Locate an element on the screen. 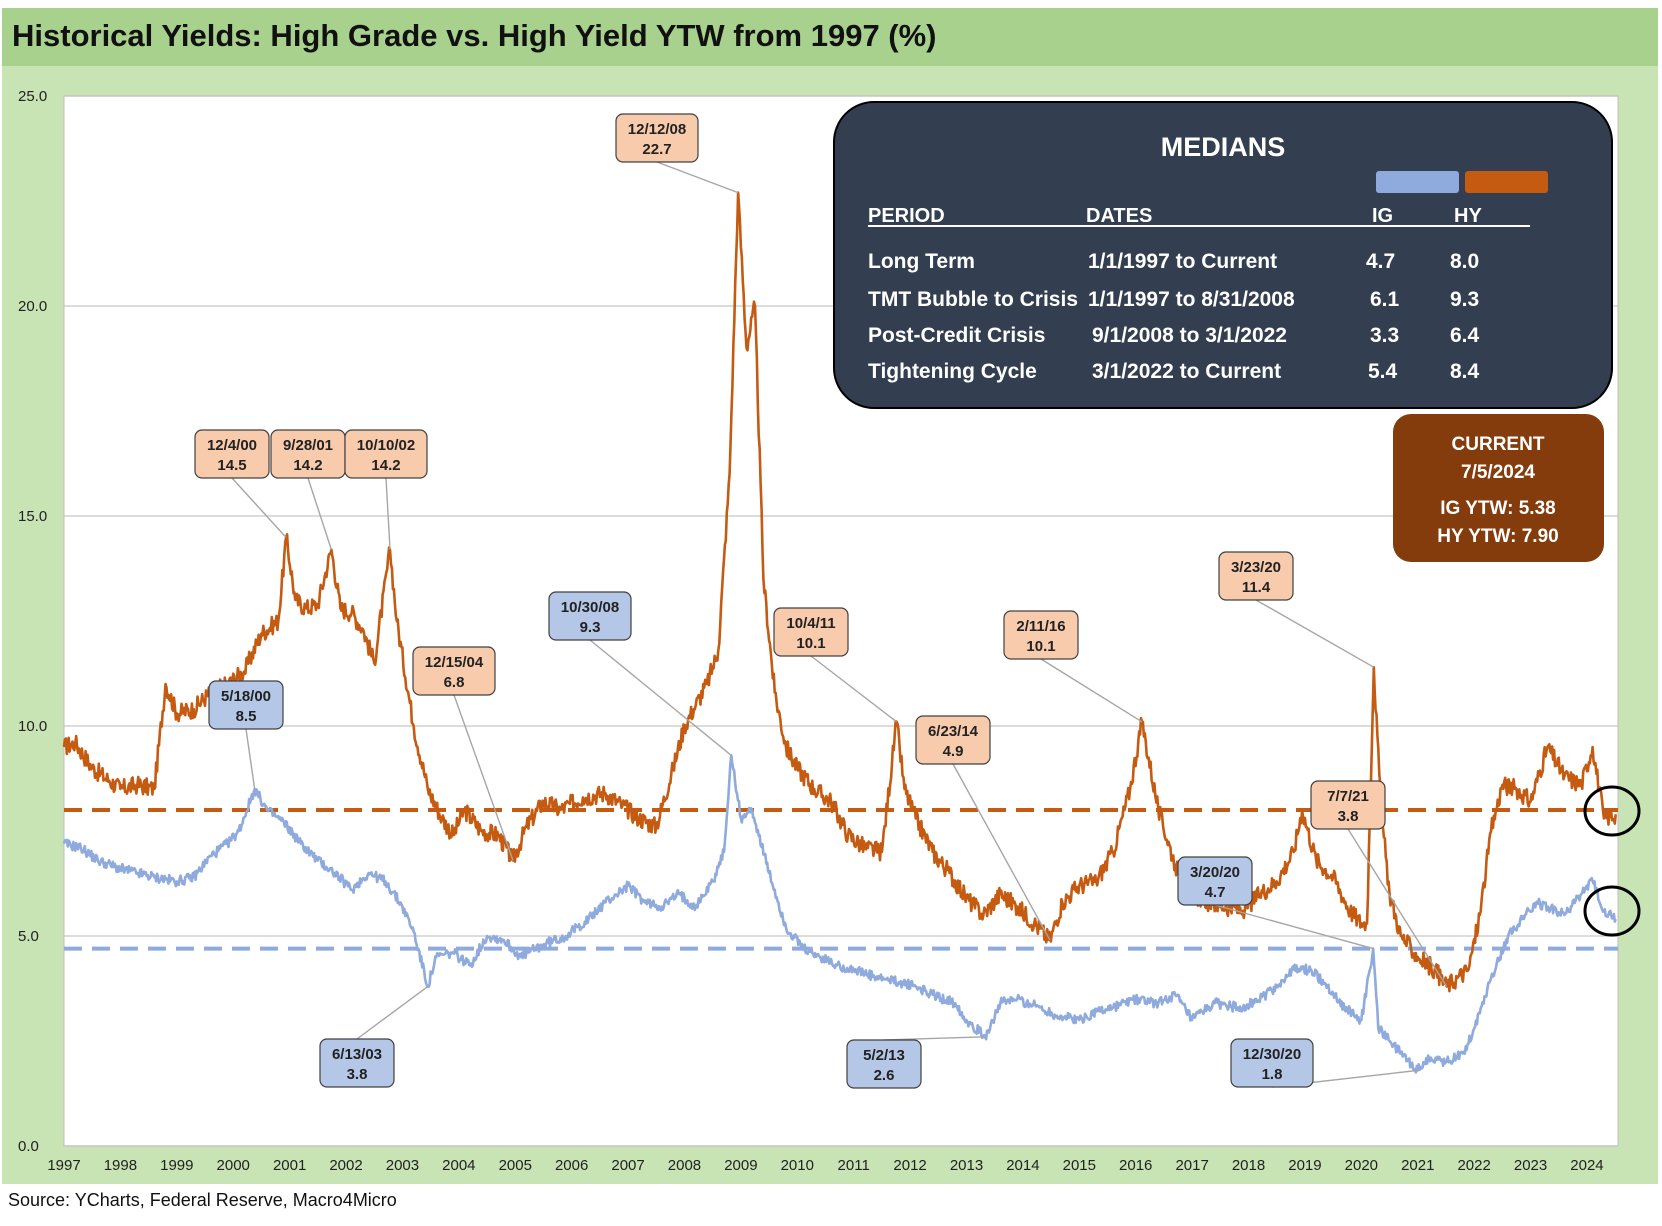 The image size is (1662, 1226). medians-row-period: TMT Bubble to Crisis is located at coordinates (973, 299).